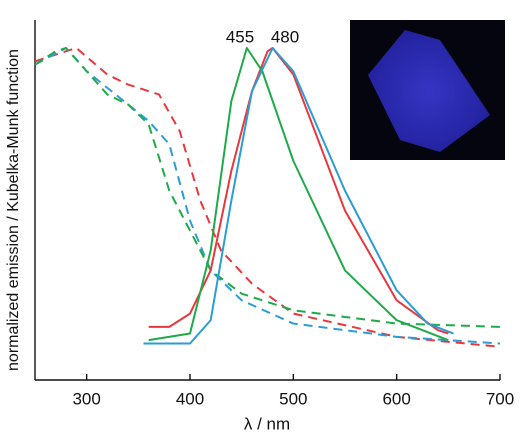  Describe the element at coordinates (267, 423) in the screenshot. I see `x-axis-label: λ / nm` at that location.